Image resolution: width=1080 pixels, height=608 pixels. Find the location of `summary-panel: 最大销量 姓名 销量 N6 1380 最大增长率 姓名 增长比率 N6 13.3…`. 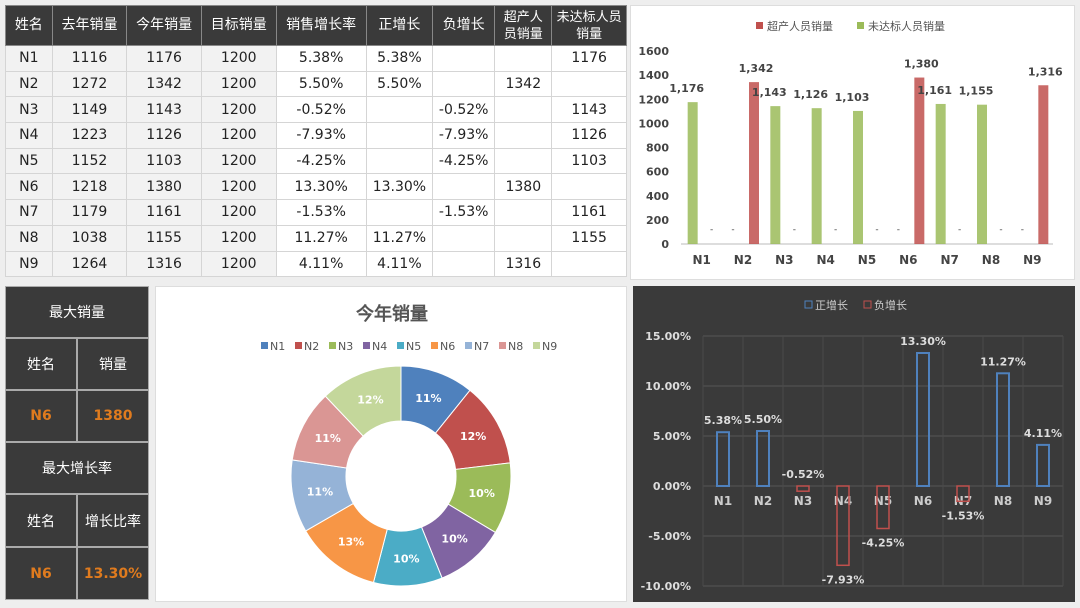

summary-panel: 最大销量 姓名 销量 N6 1380 最大增长率 姓名 增长比率 N6 13.3… is located at coordinates (77, 443).